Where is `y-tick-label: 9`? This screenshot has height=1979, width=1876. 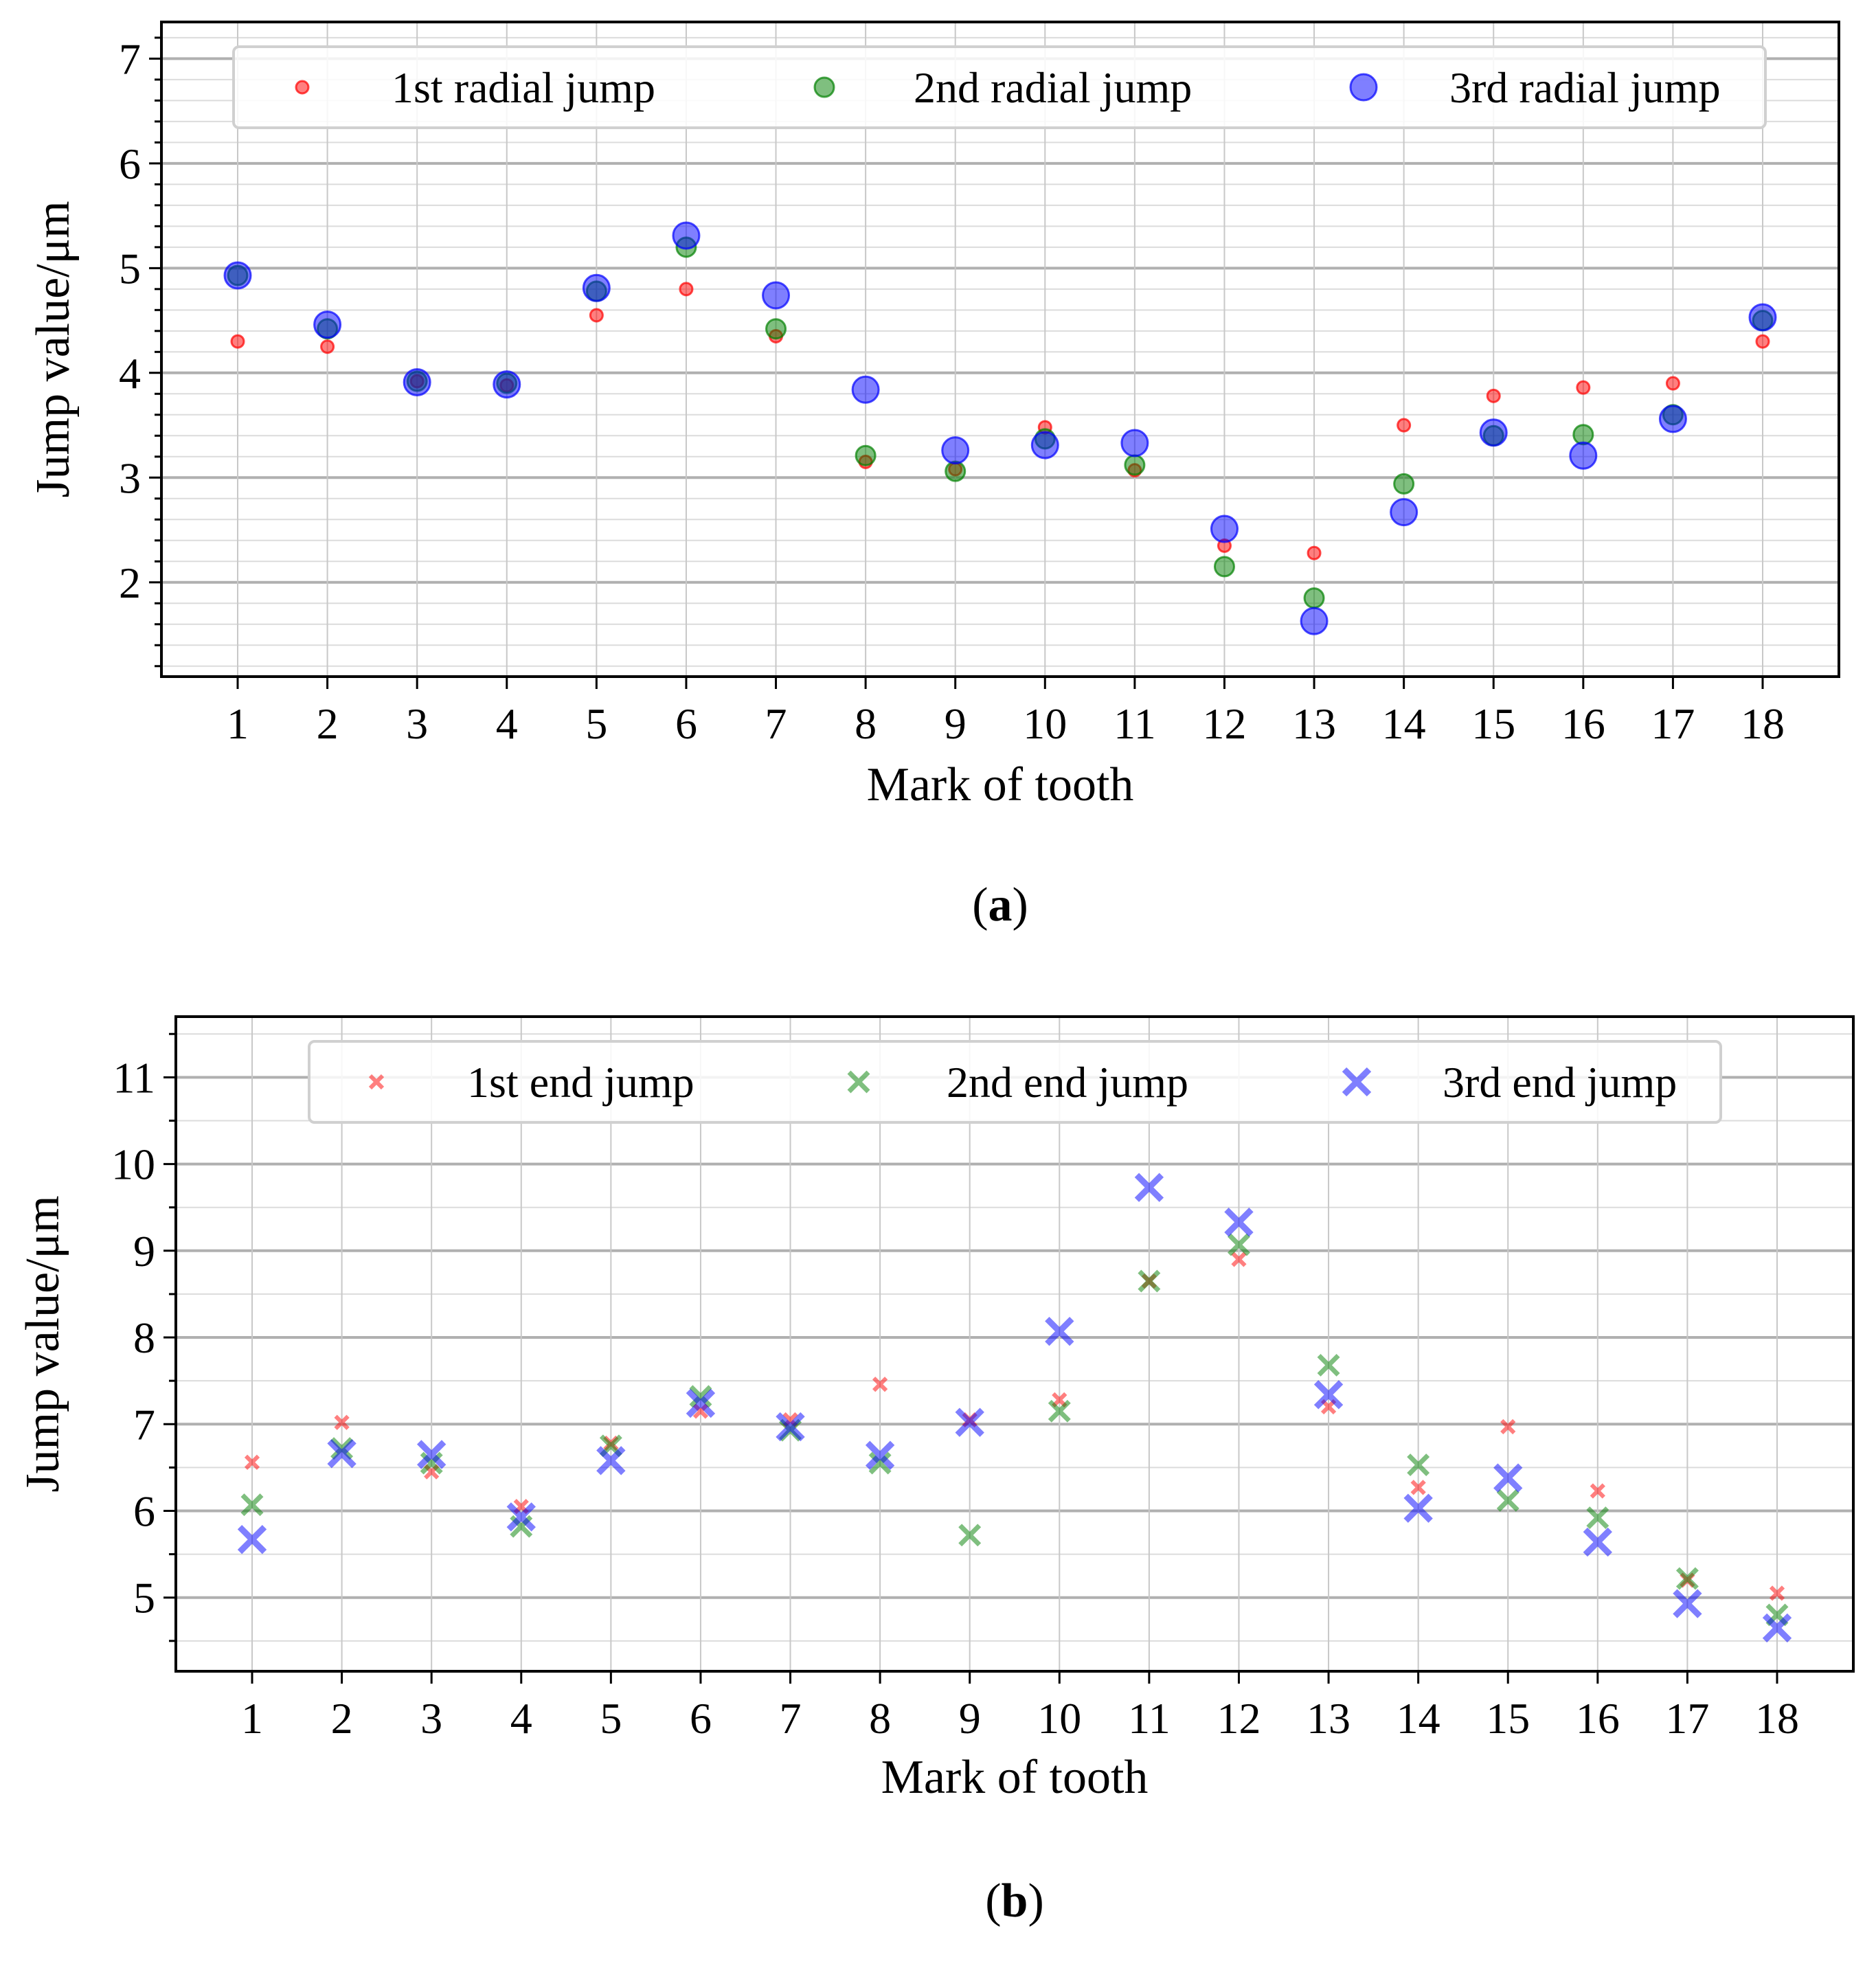
y-tick-label: 9 is located at coordinates (144, 1251).